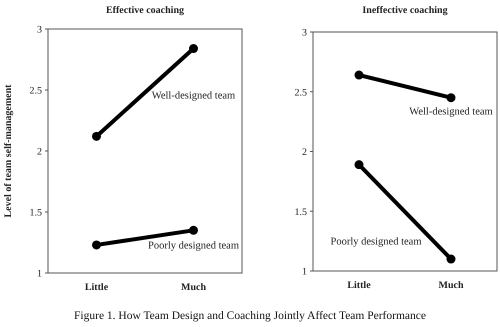  What do you see at coordinates (405, 10) in the screenshot?
I see `chart-title: Ineffective coaching` at bounding box center [405, 10].